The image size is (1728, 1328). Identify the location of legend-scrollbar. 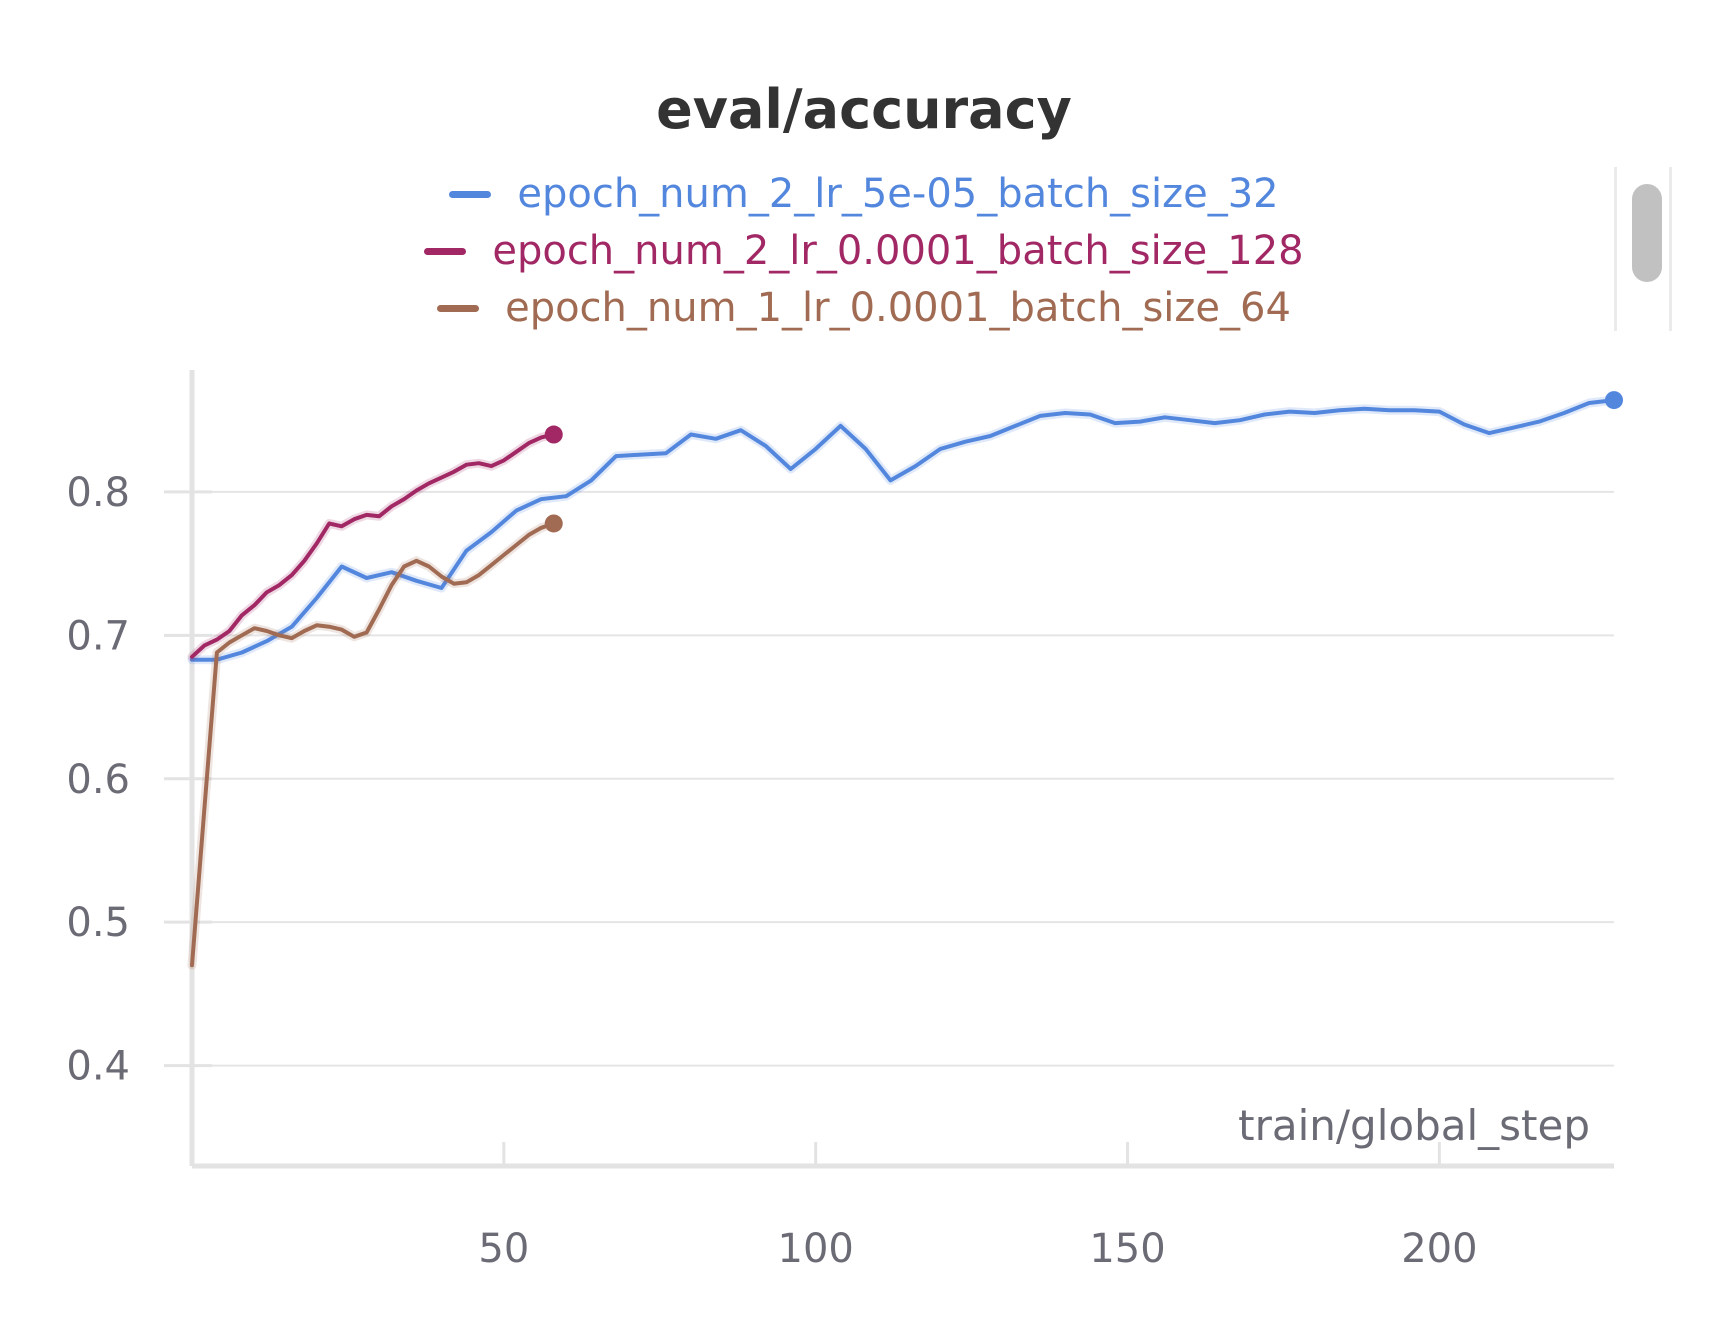
(1643, 249).